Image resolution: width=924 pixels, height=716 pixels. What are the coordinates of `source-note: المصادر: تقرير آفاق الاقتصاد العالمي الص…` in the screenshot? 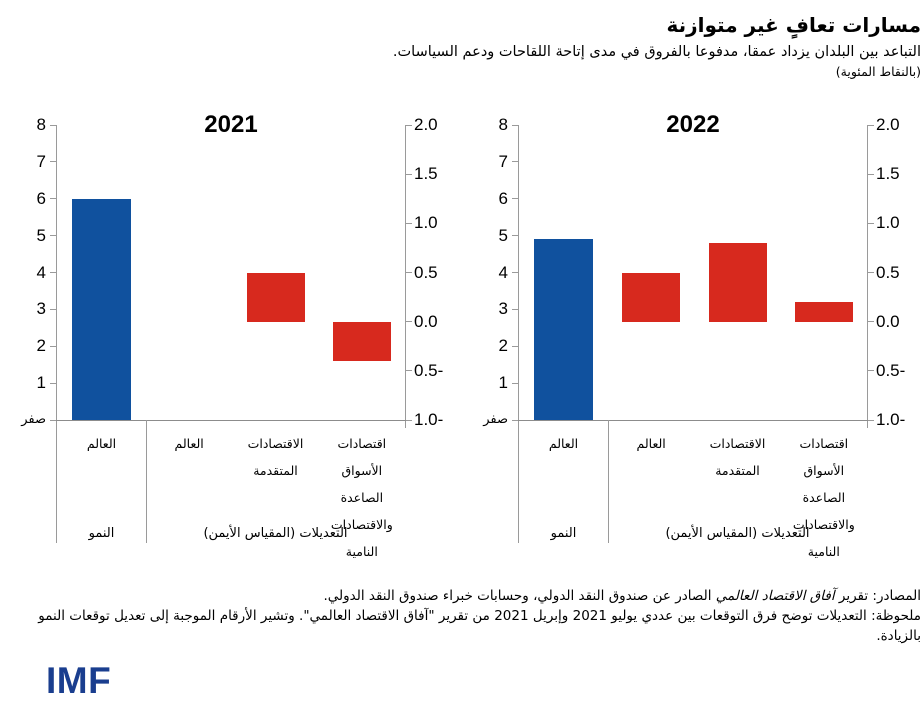 It's located at (469, 596).